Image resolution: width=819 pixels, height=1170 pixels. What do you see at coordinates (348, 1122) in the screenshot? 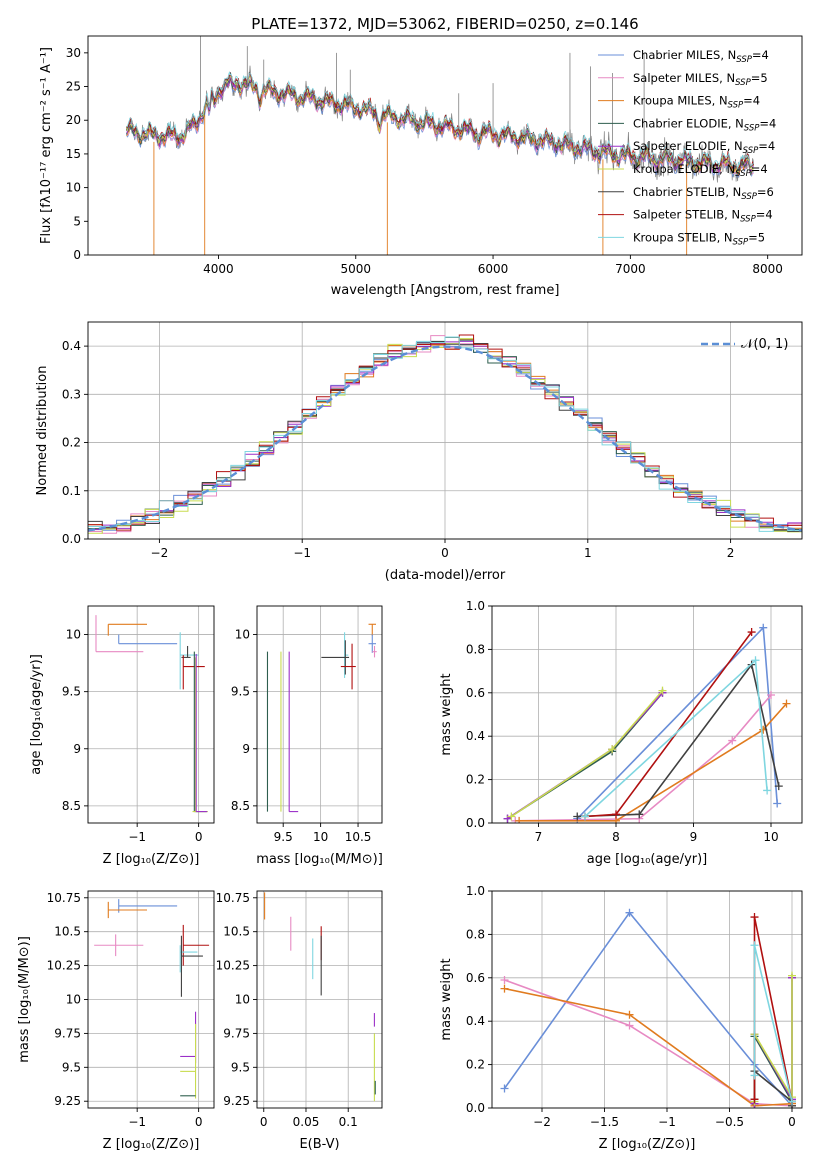
I see `x-tick-label: 0.1` at bounding box center [348, 1122].